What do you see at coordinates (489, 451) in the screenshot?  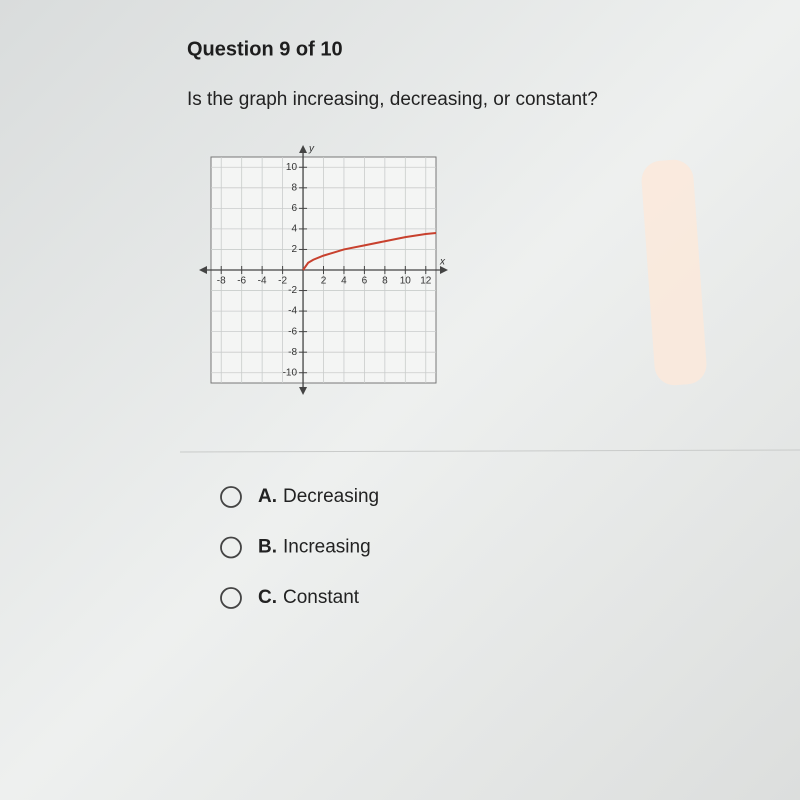 I see `separator` at bounding box center [489, 451].